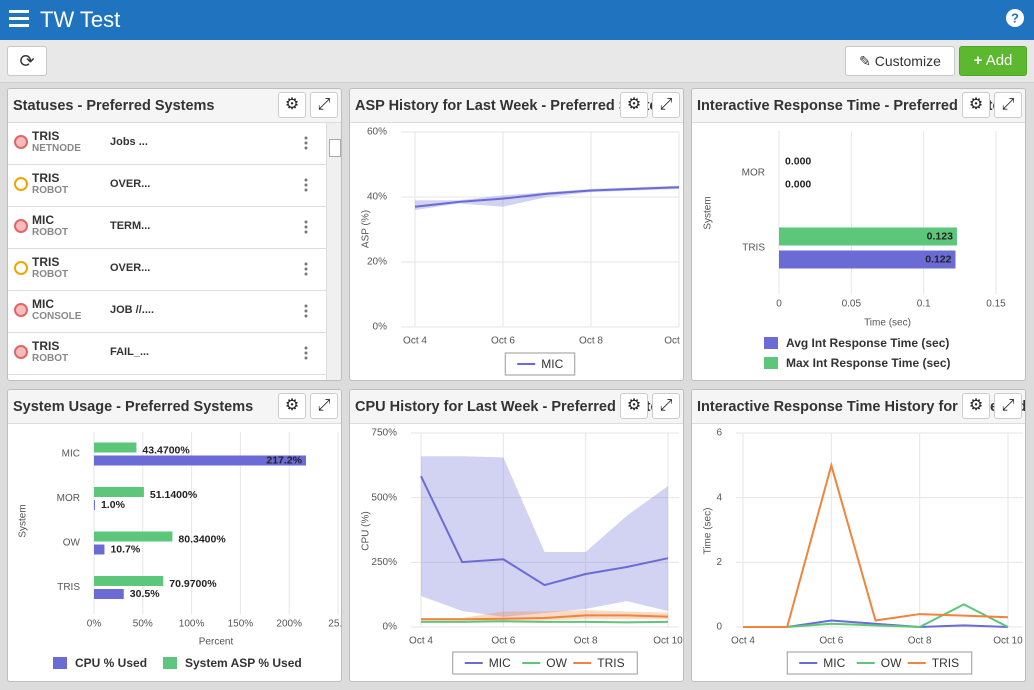 Image resolution: width=1034 pixels, height=690 pixels. What do you see at coordinates (57, 316) in the screenshot?
I see `system-type: CONSOLE` at bounding box center [57, 316].